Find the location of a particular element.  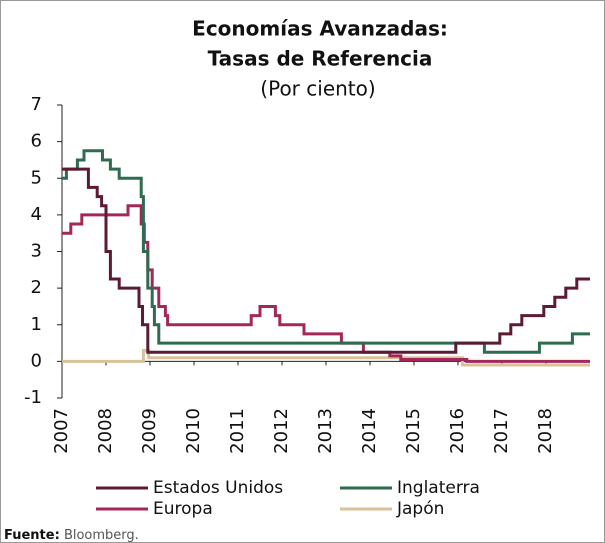

legend-label: Japón is located at coordinates (420, 509).